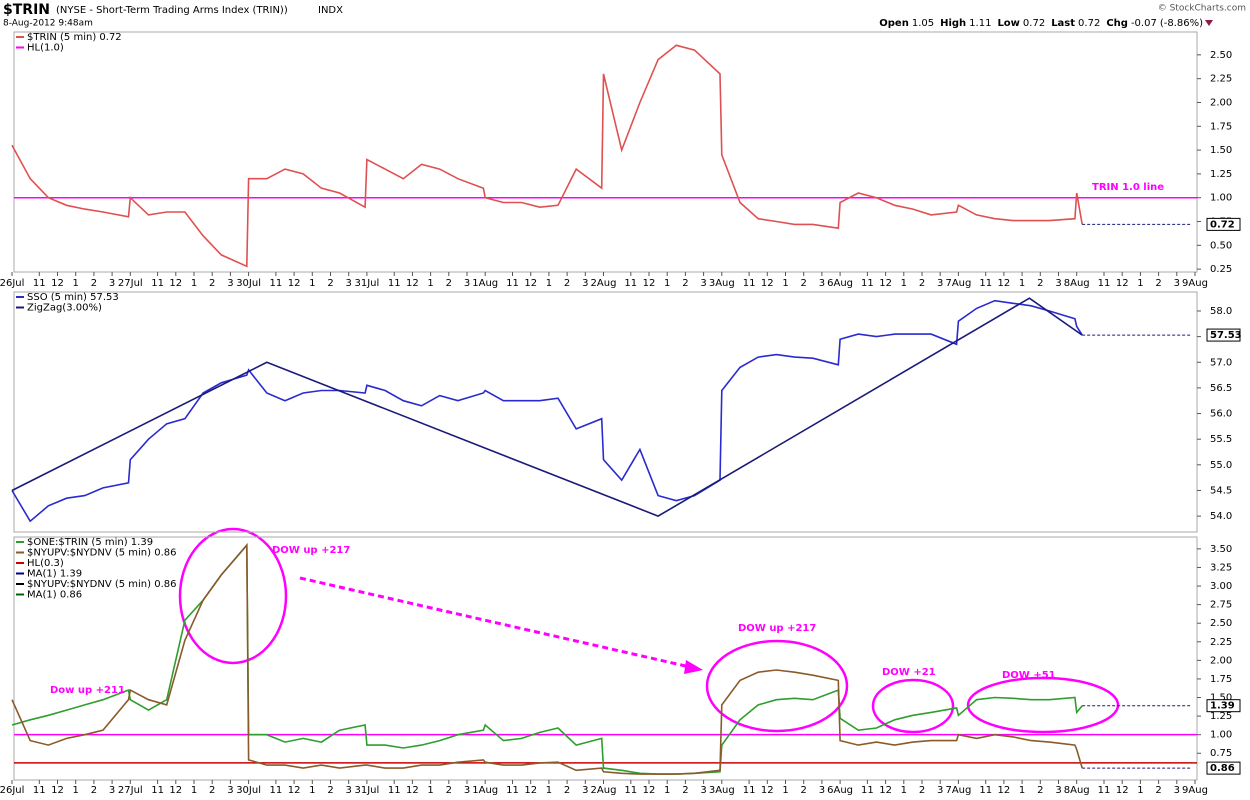 The height and width of the screenshot is (800, 1250). Describe the element at coordinates (45, 563) in the screenshot. I see `legend-label: HL(0.3)` at that location.